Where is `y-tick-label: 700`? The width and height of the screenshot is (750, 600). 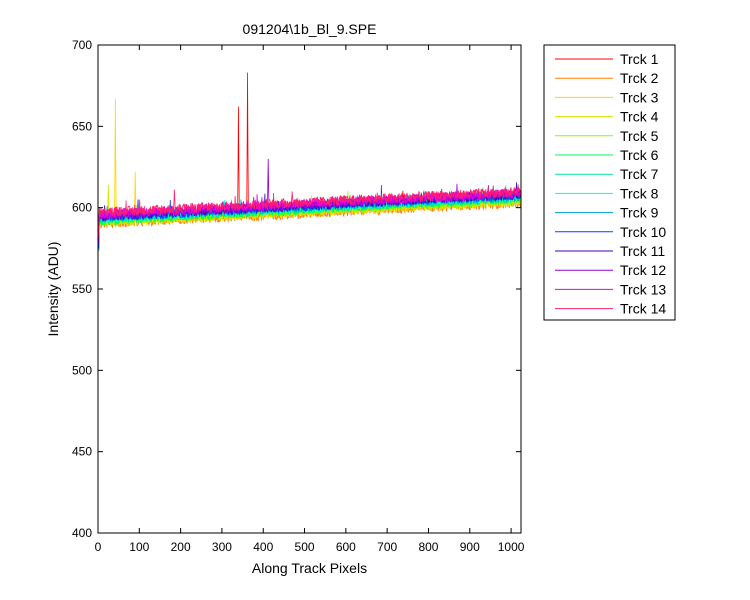 y-tick-label: 700 is located at coordinates (82, 45).